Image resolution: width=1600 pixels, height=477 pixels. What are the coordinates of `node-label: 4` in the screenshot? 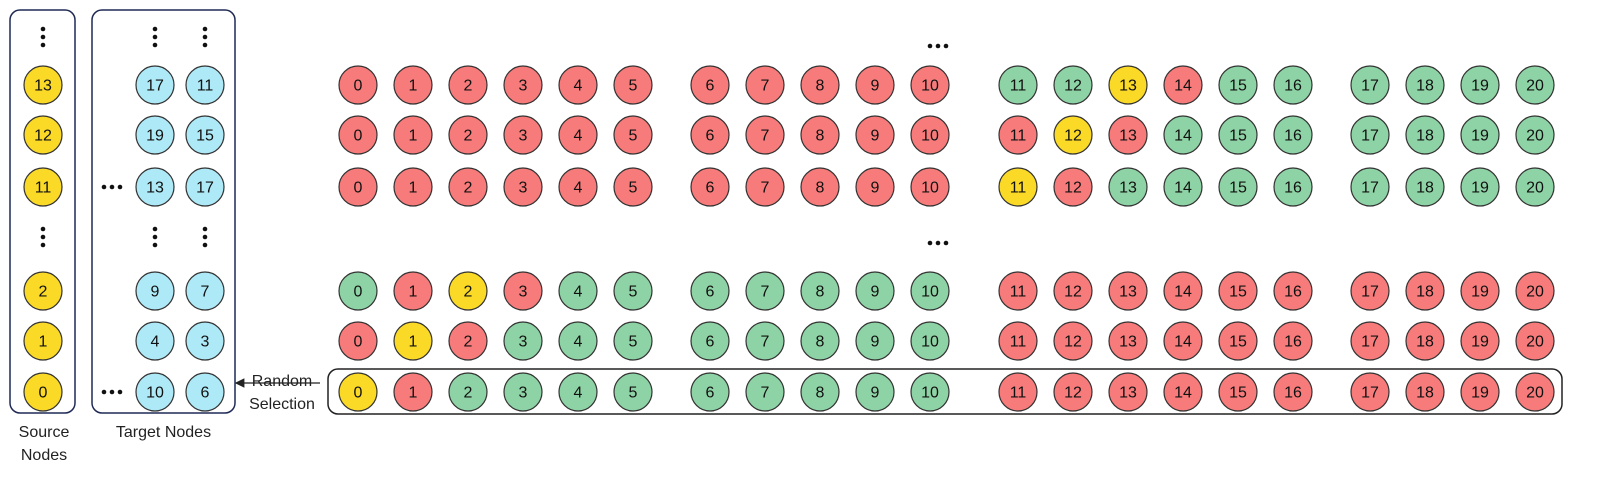 It's located at (155, 342).